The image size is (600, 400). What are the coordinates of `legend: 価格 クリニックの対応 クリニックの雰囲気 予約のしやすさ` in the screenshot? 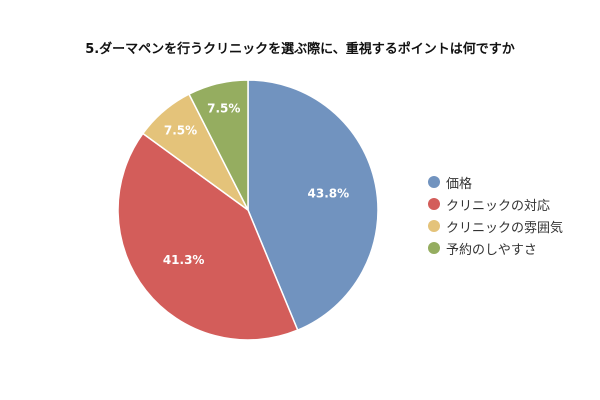 It's located at (495, 215).